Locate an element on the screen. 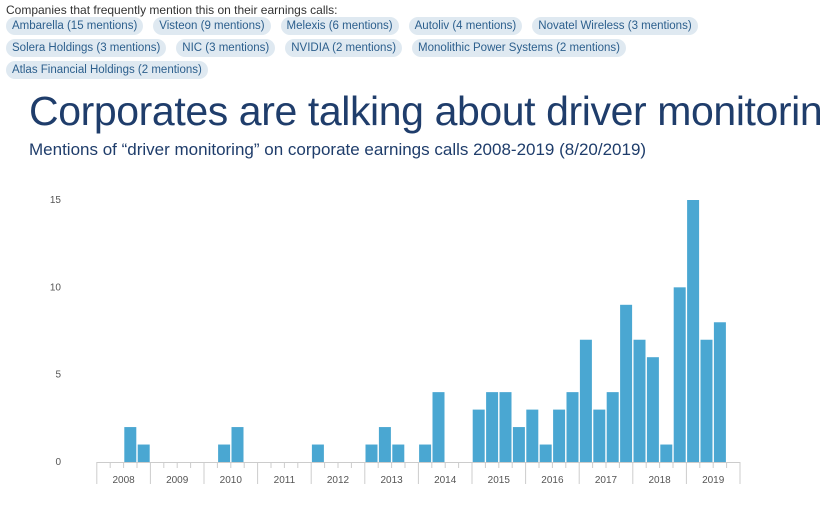 The height and width of the screenshot is (505, 820). company-chip: Monolithic Power Systems (2 mentions) is located at coordinates (519, 48).